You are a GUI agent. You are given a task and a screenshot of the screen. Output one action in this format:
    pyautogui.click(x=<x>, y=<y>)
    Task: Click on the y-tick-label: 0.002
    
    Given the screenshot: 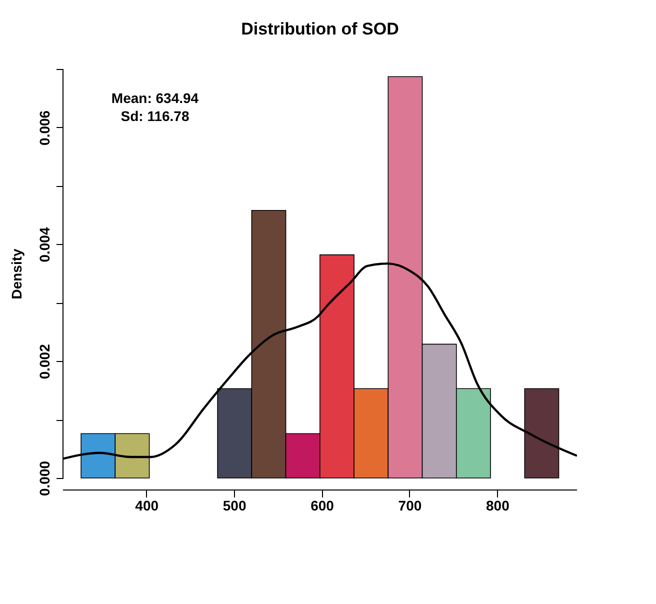 What is the action you would take?
    pyautogui.click(x=44, y=362)
    